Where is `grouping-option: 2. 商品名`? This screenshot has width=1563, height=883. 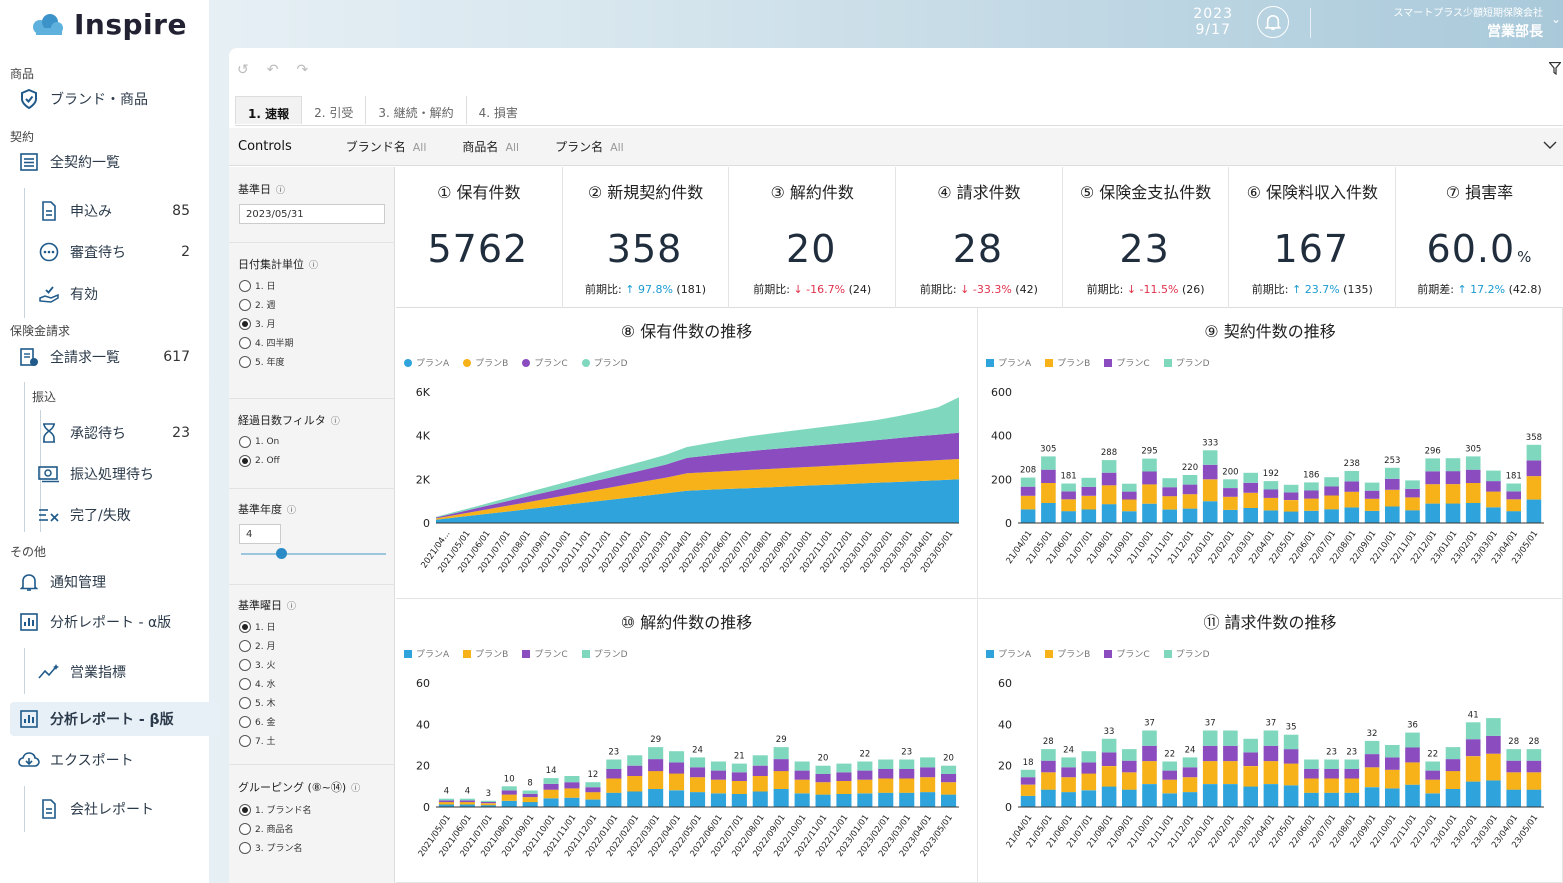
grouping-option: 2. 商品名 is located at coordinates (266, 828).